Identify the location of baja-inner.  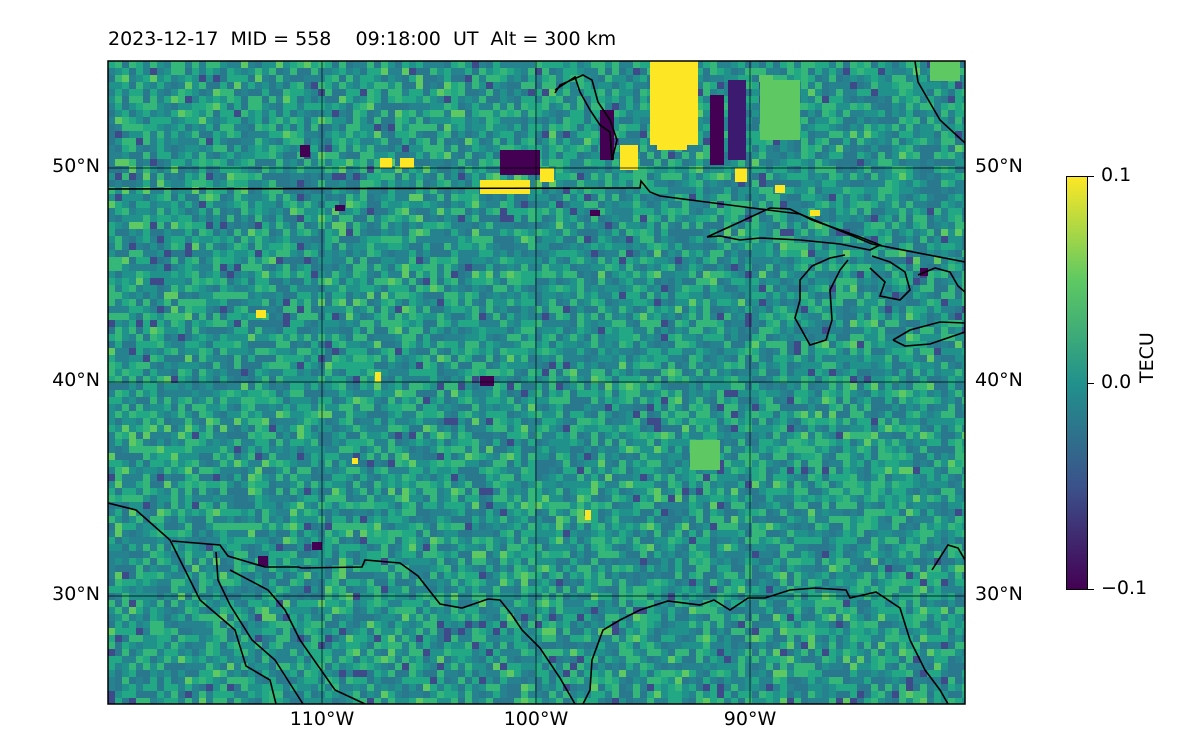
(297, 636).